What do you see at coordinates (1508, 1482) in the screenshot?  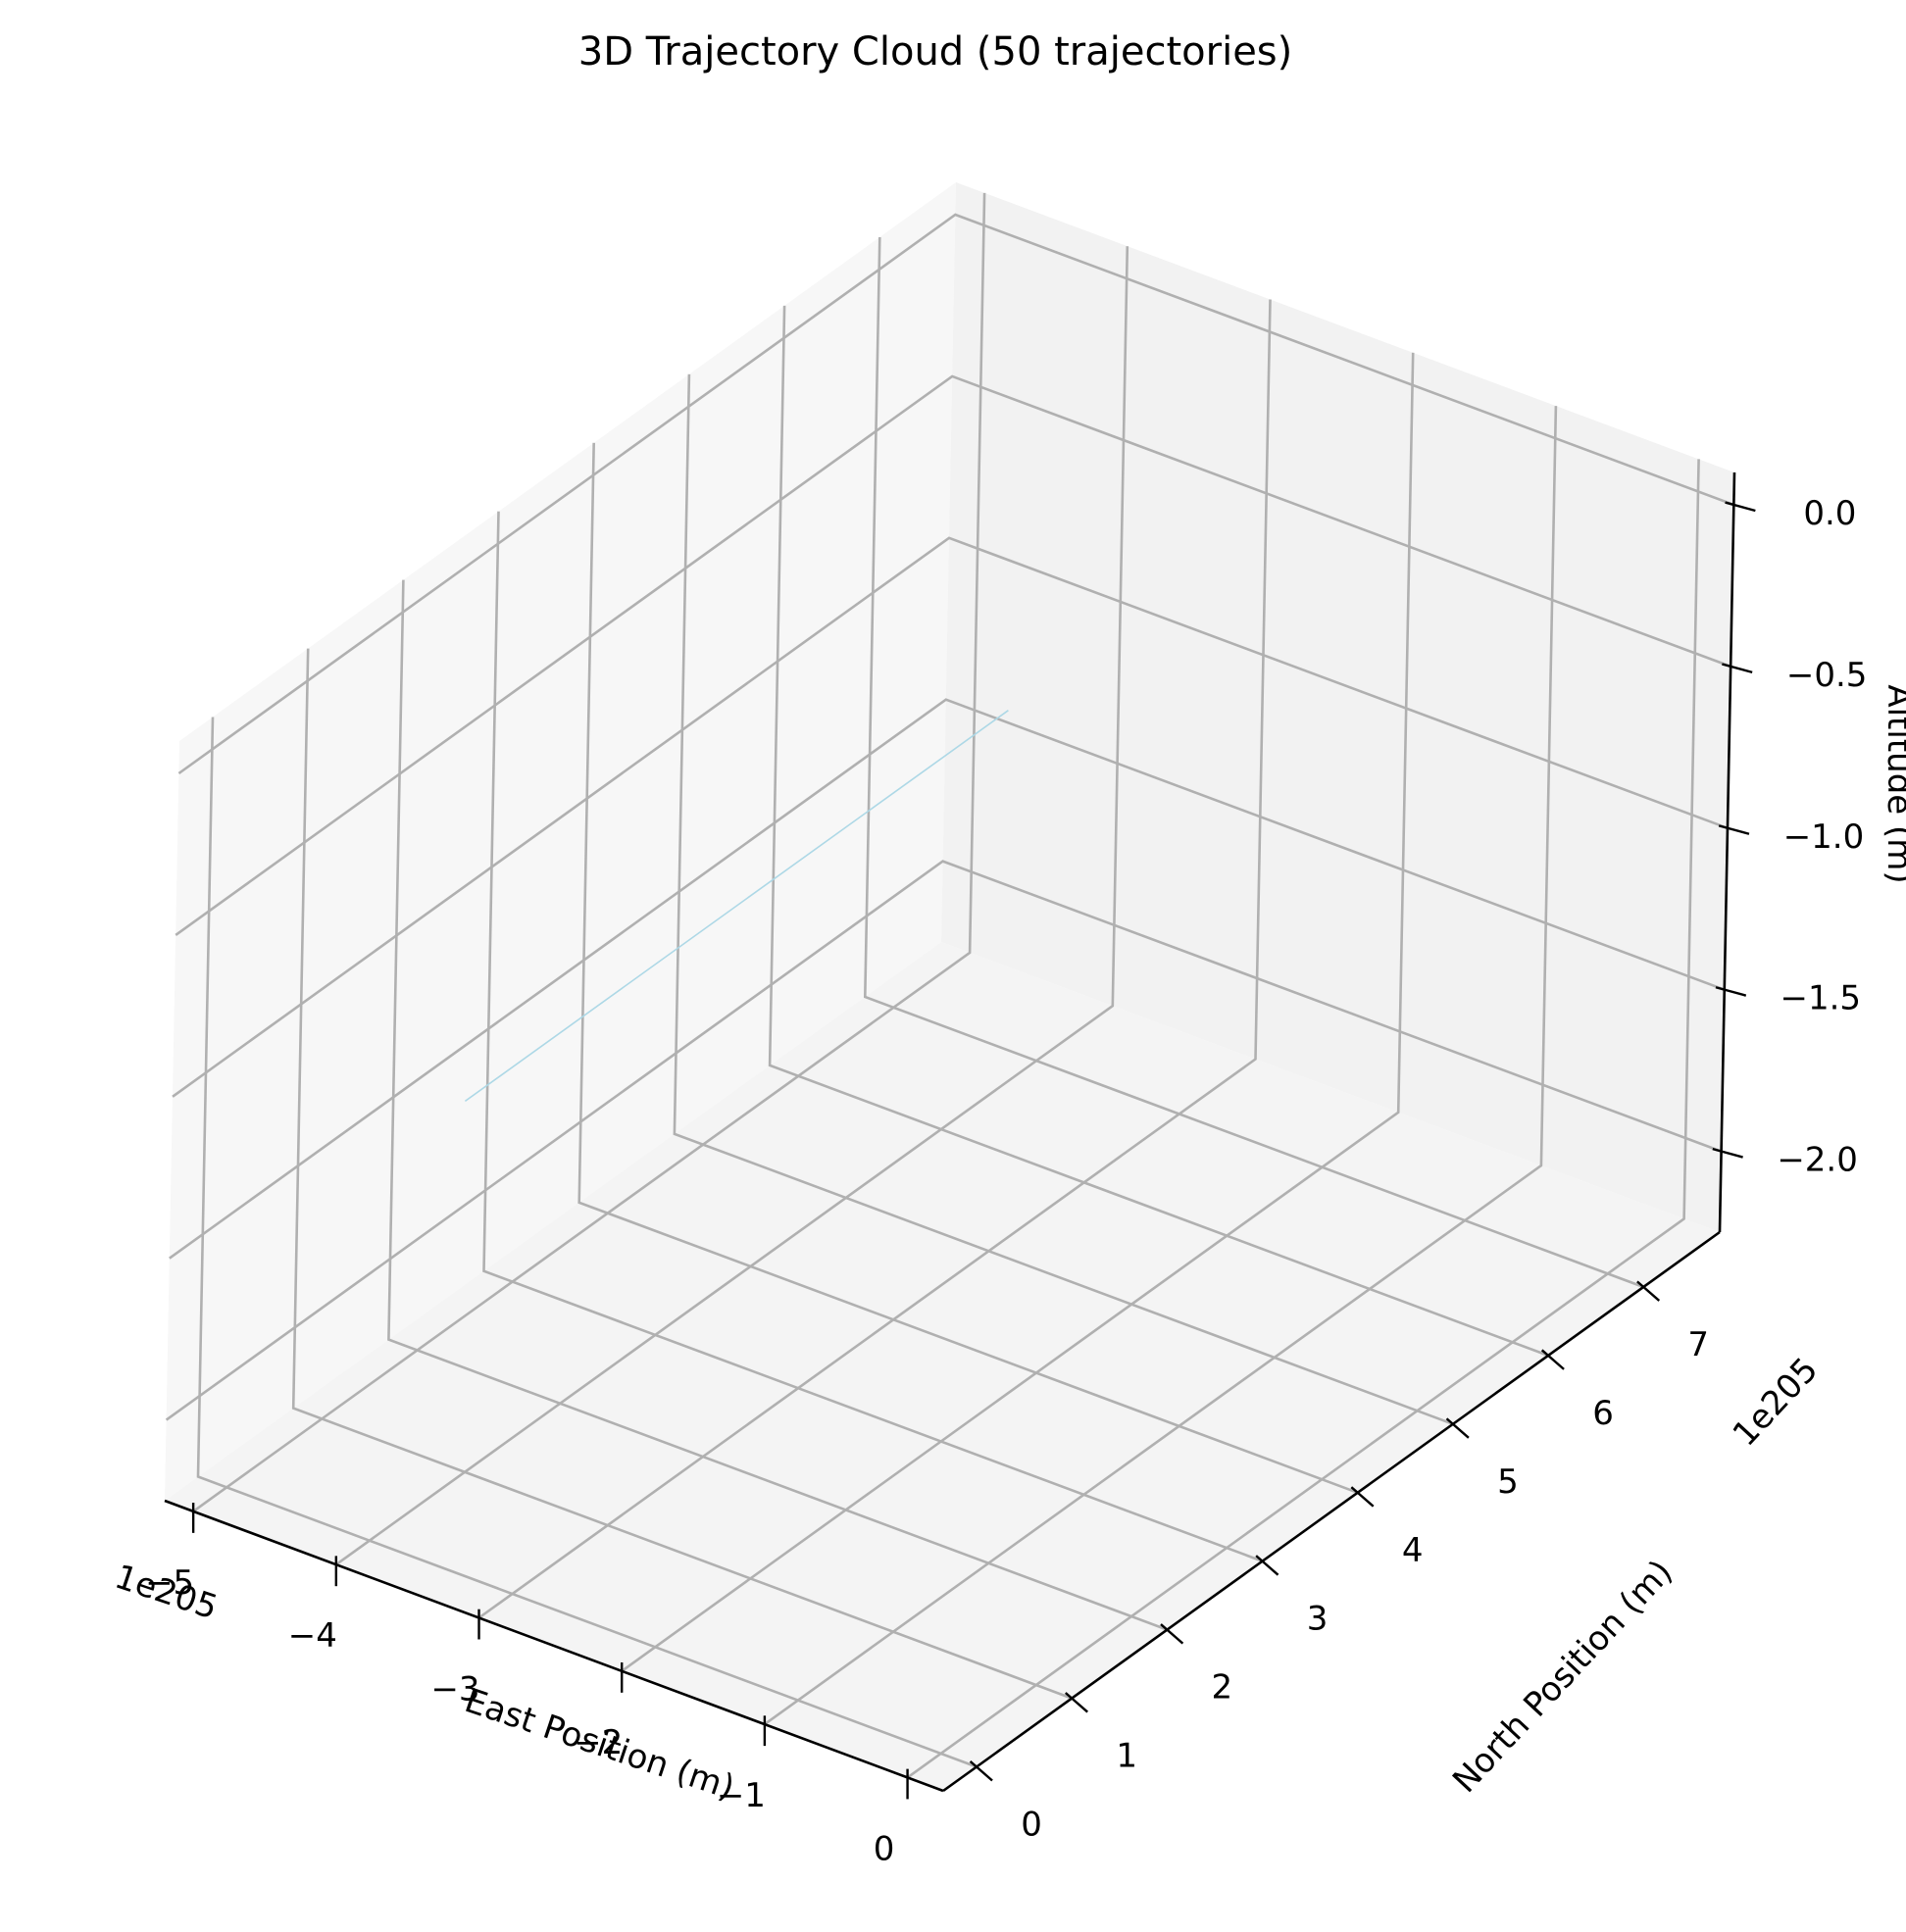 I see `y-tick-label-5: 5` at bounding box center [1508, 1482].